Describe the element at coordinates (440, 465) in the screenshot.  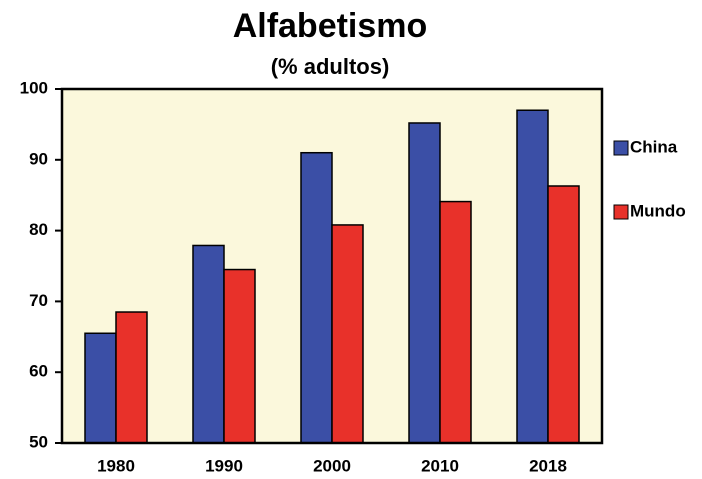
I see `x-tick-label: 2010` at that location.